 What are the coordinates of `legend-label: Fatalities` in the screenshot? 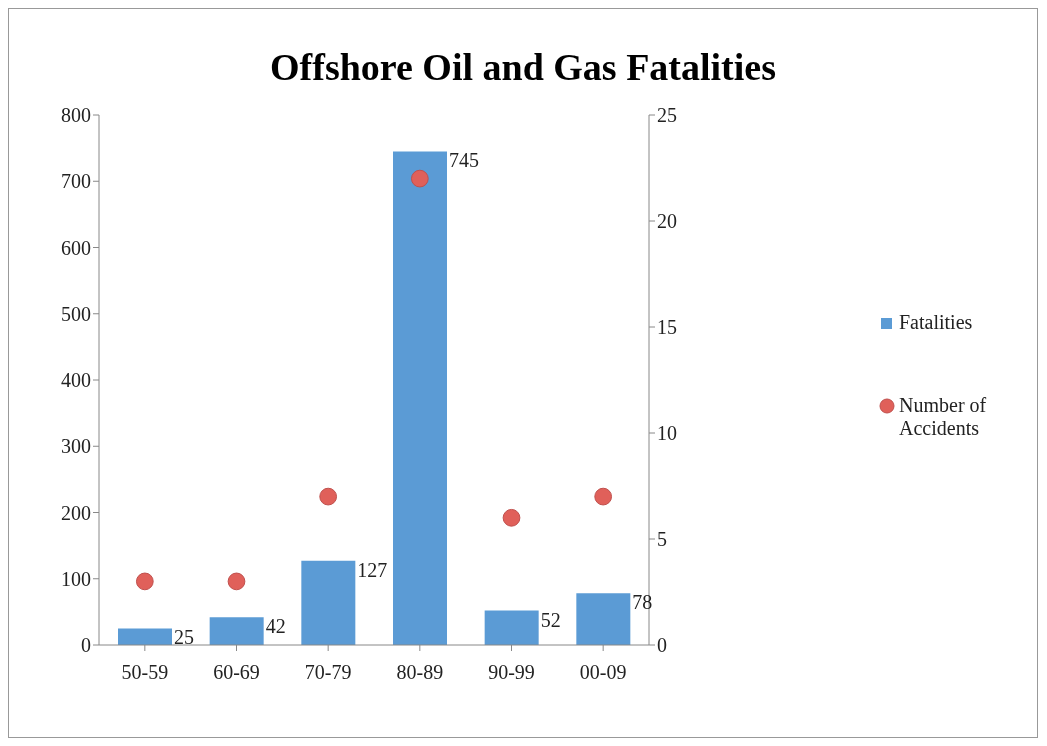 It's located at (936, 322).